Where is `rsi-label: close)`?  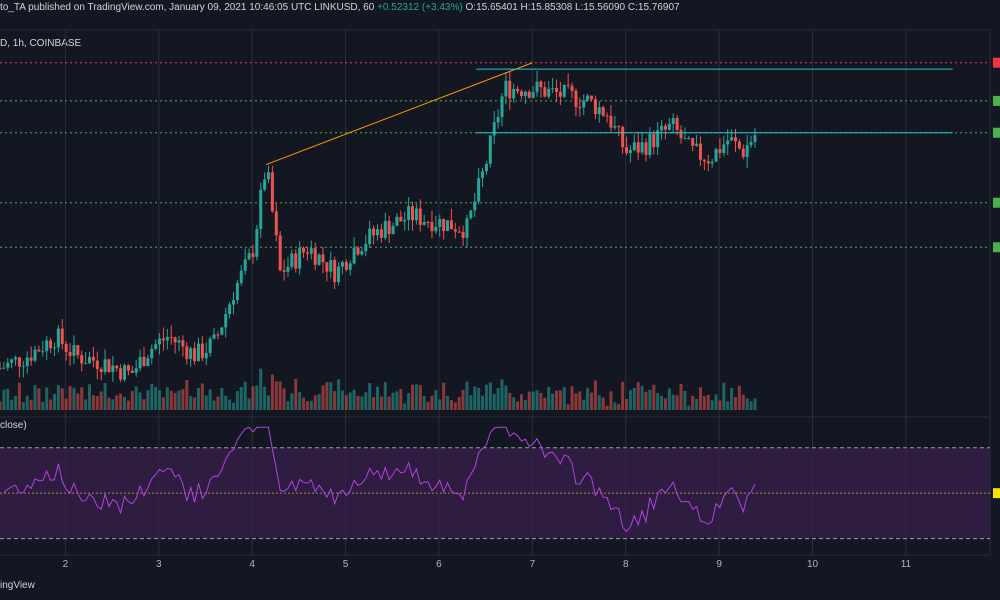 rsi-label: close) is located at coordinates (13, 425).